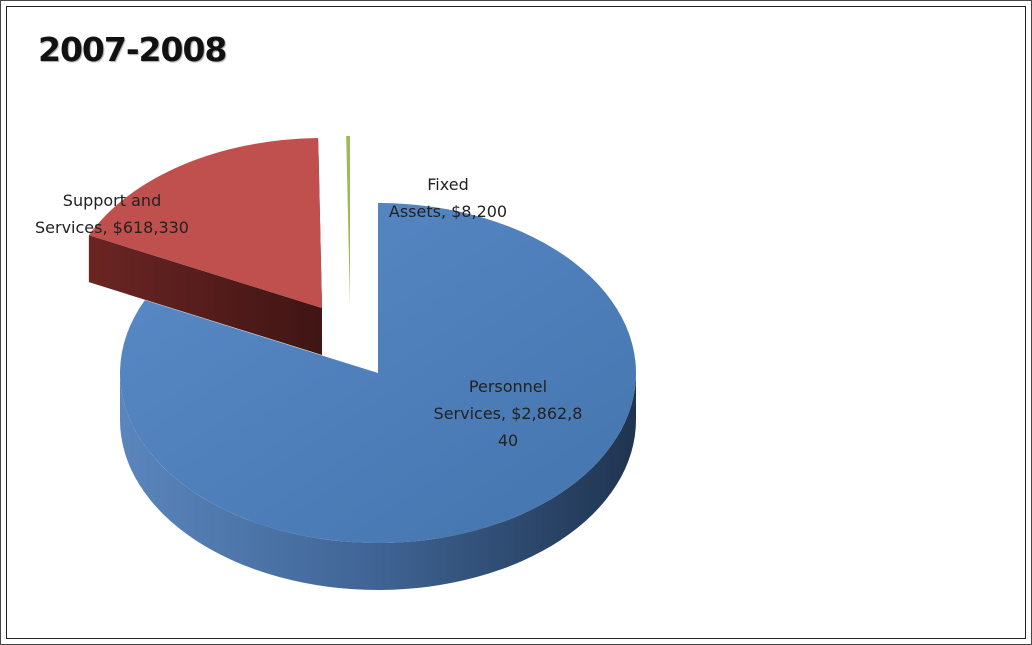 This screenshot has height=645, width=1032. I want to click on data-label: Support and Services, $618,330, so click(112, 214).